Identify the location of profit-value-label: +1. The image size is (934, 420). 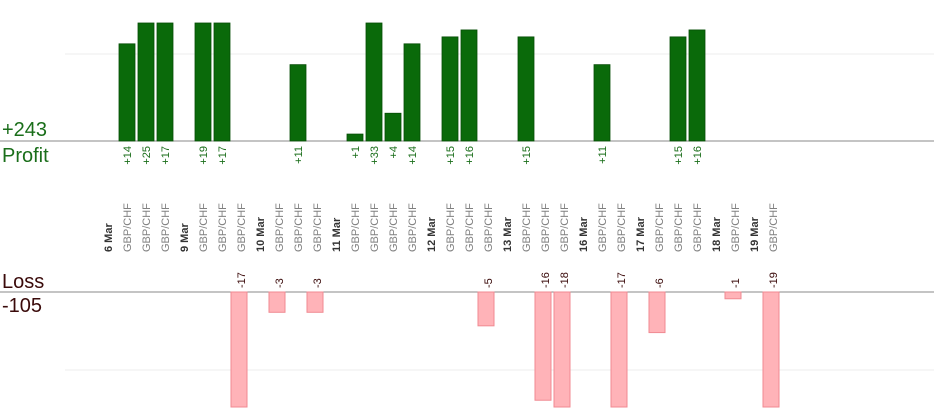
(356, 152).